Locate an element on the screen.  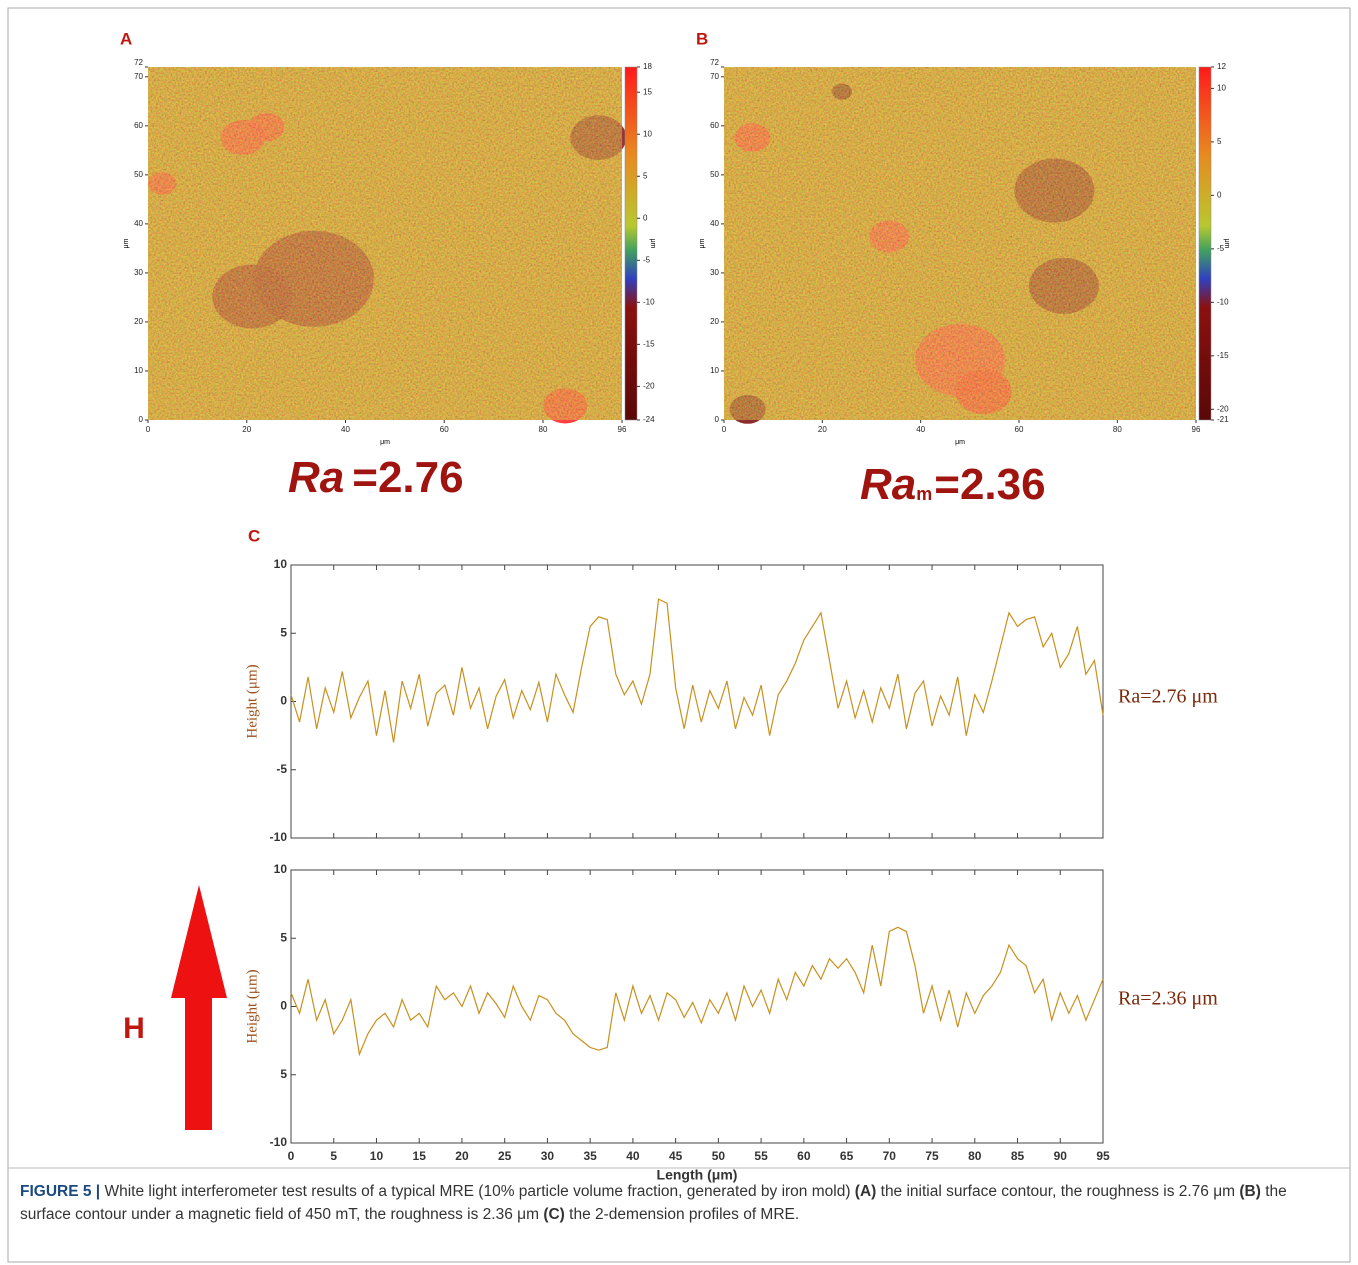
x-tick-label: 30 is located at coordinates (548, 1156).